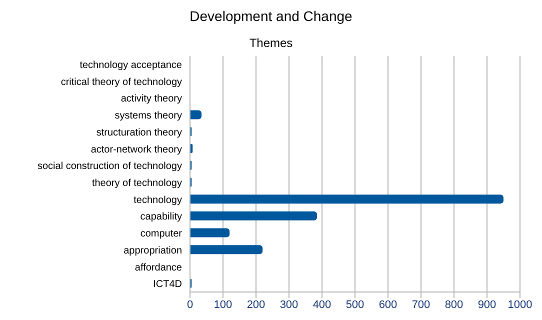 The height and width of the screenshot is (320, 542). I want to click on y-tick-label: affordance, so click(158, 268).